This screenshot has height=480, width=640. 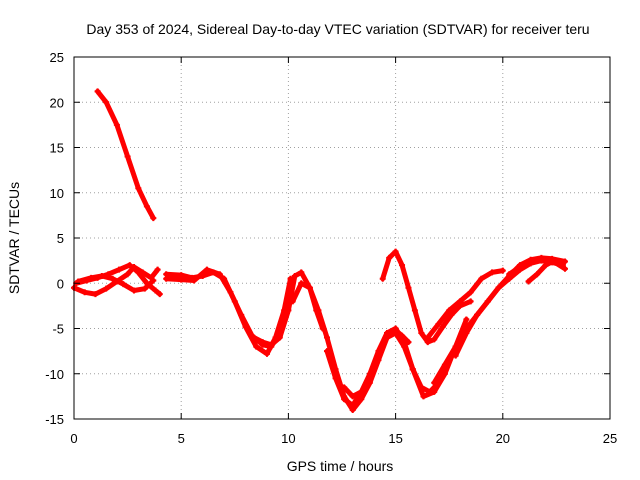 I want to click on x-tick-label: 0, so click(x=73, y=438).